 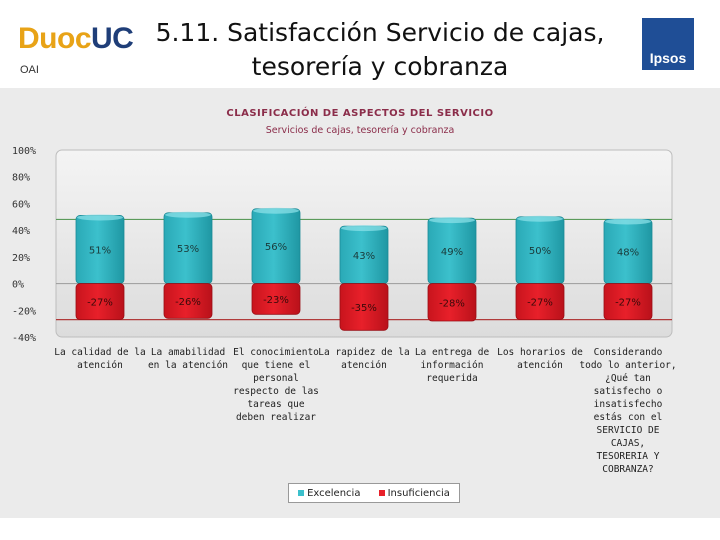 I want to click on x-category-label: La amabilidad, so click(x=188, y=352).